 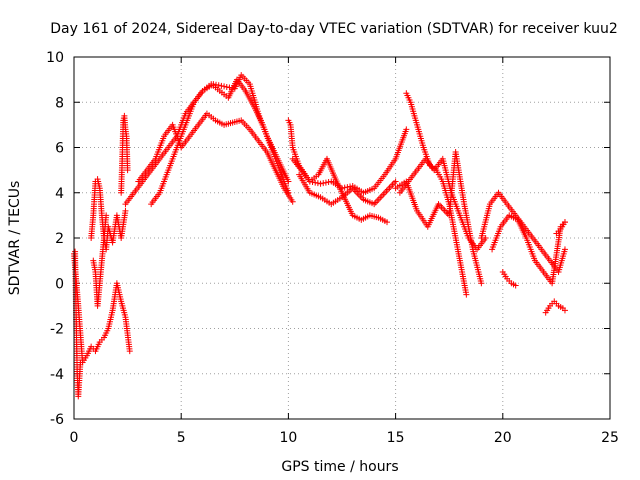 I want to click on series-arc-rise-a, so click(x=108, y=214).